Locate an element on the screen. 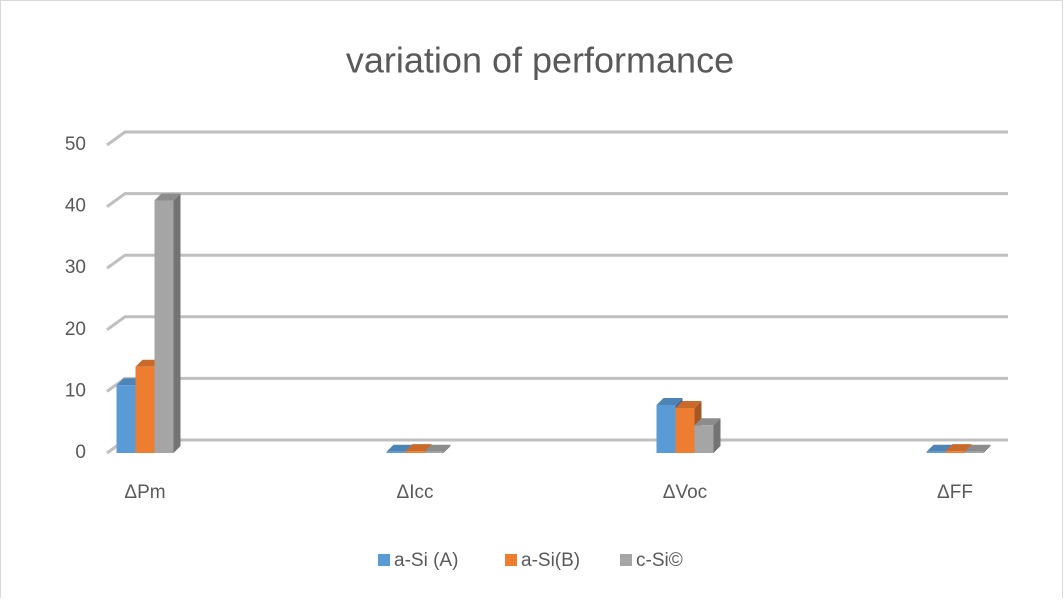 The height and width of the screenshot is (603, 1064). y-tick-label: 10 is located at coordinates (75, 390).